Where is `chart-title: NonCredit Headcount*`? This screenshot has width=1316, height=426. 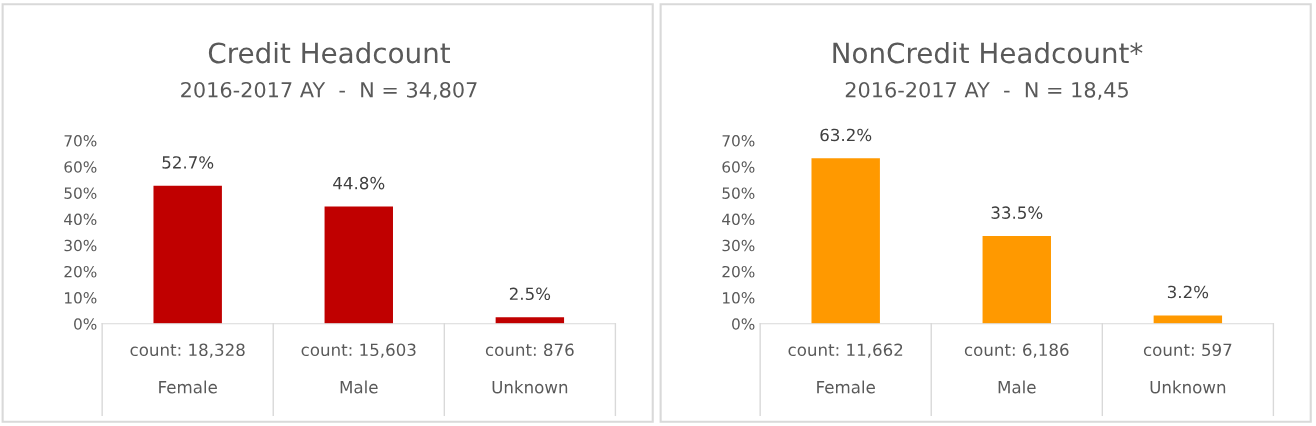
chart-title: NonCredit Headcount* is located at coordinates (988, 52).